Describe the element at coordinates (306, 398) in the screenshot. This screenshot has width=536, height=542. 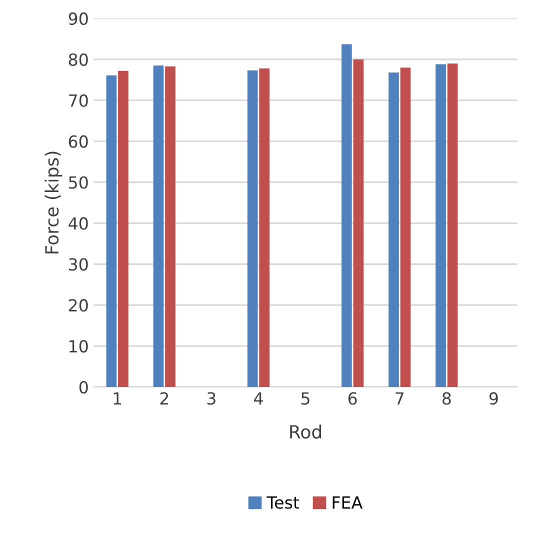
I see `x-tick-label: 5` at that location.